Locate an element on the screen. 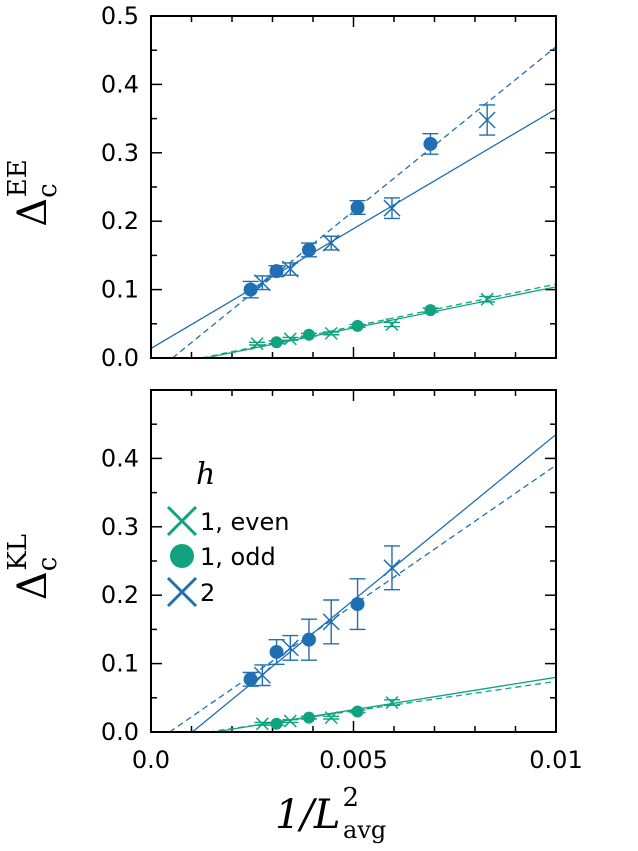  x-tick-label: 0.0 is located at coordinates (151, 760).